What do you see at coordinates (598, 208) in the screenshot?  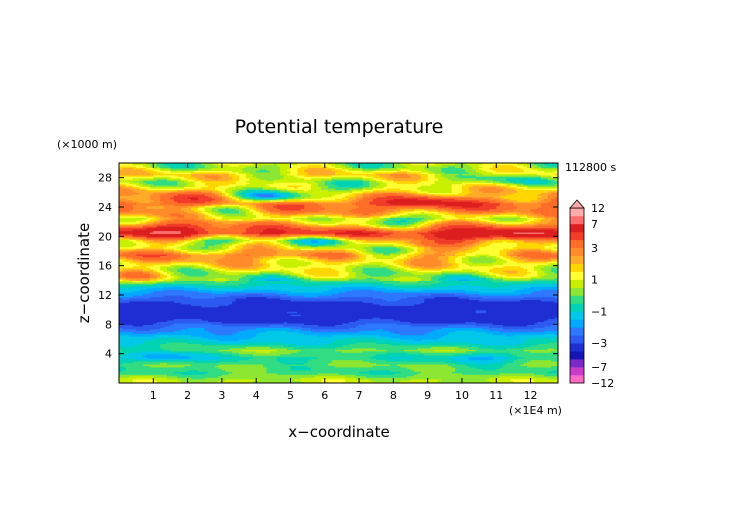 I see `colorbar-label: 12` at bounding box center [598, 208].